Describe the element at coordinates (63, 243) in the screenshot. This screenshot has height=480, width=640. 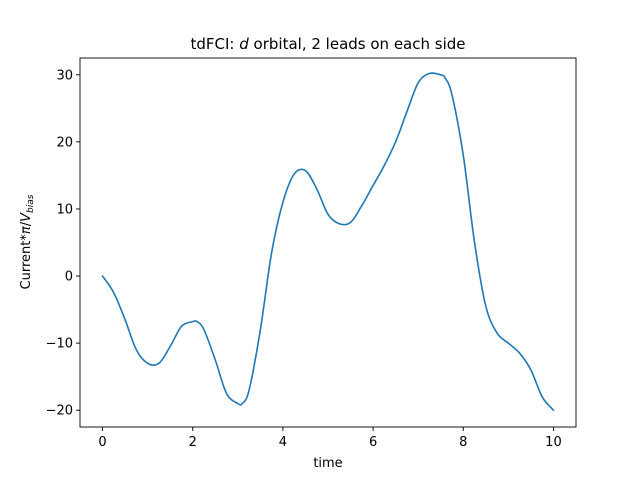
I see `y-axis-ticks: −20 −10 0 10 20 30` at that location.